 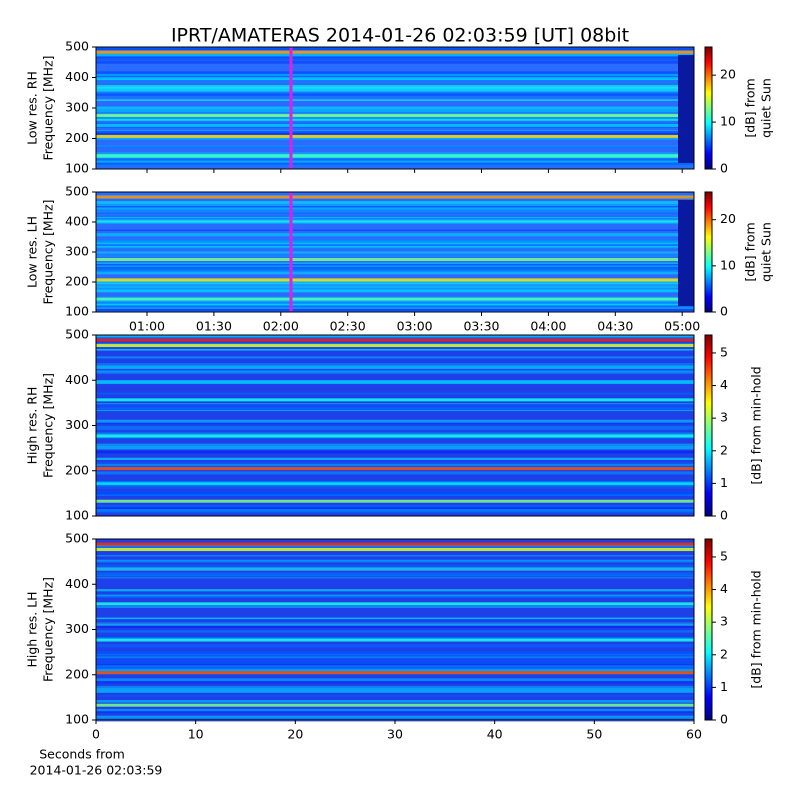 What do you see at coordinates (214, 326) in the screenshot?
I see `x-tick-label: 01:30` at bounding box center [214, 326].